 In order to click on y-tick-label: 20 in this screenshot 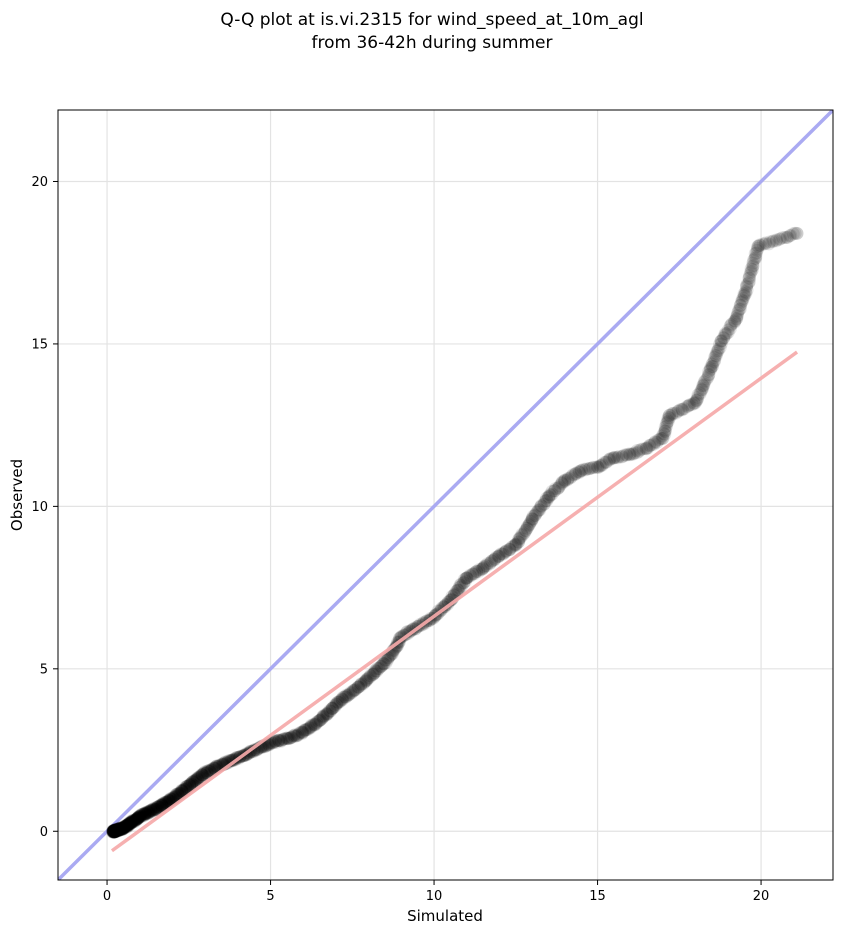, I will do `click(39, 182)`.